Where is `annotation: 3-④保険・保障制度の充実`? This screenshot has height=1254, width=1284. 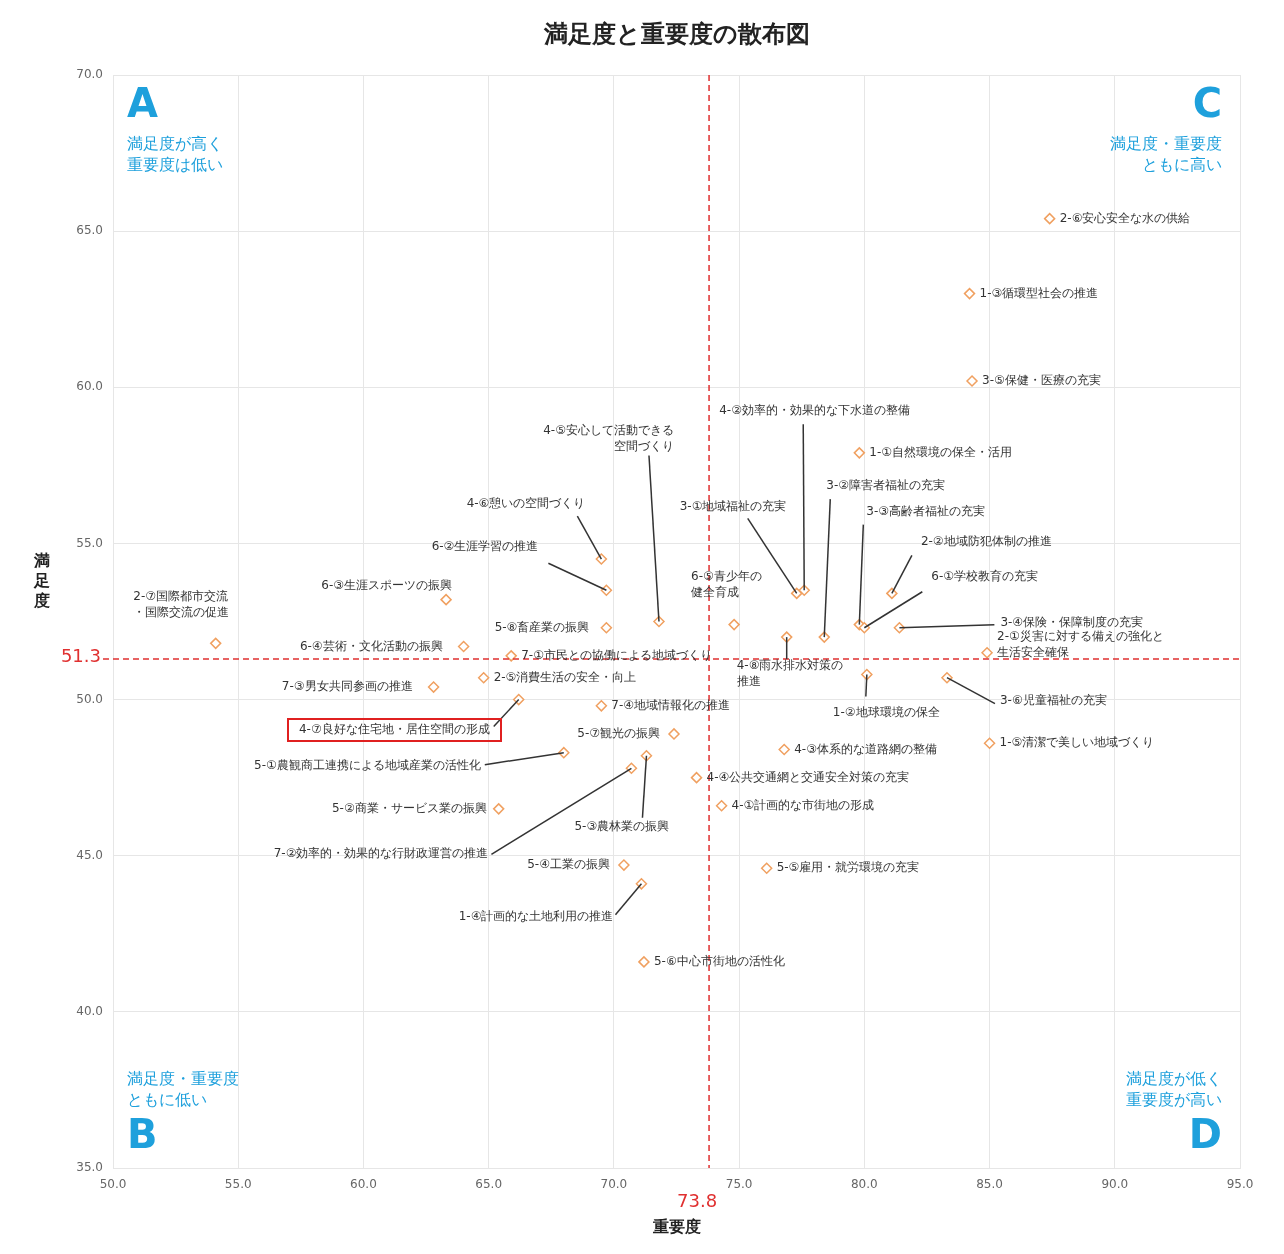 annotation: 3-④保険・保障制度の充実 is located at coordinates (1072, 621).